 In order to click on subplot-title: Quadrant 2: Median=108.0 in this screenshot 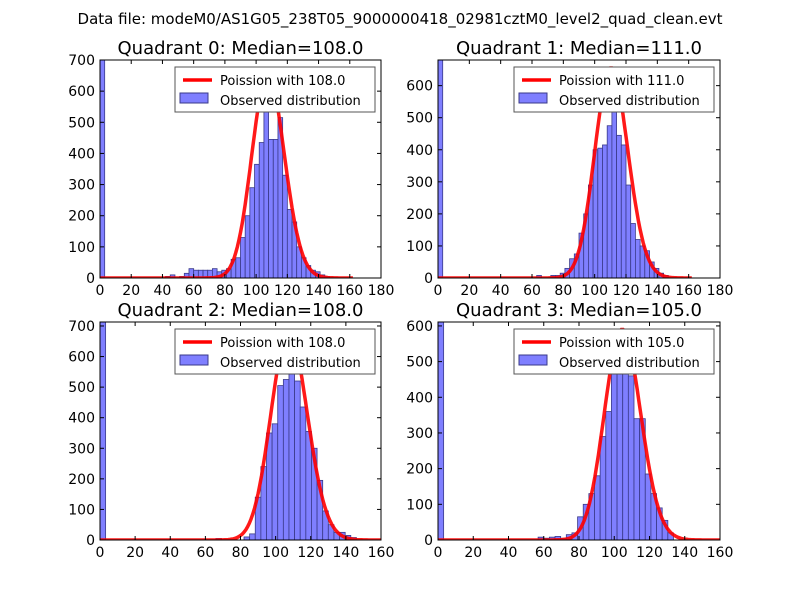, I will do `click(241, 310)`.